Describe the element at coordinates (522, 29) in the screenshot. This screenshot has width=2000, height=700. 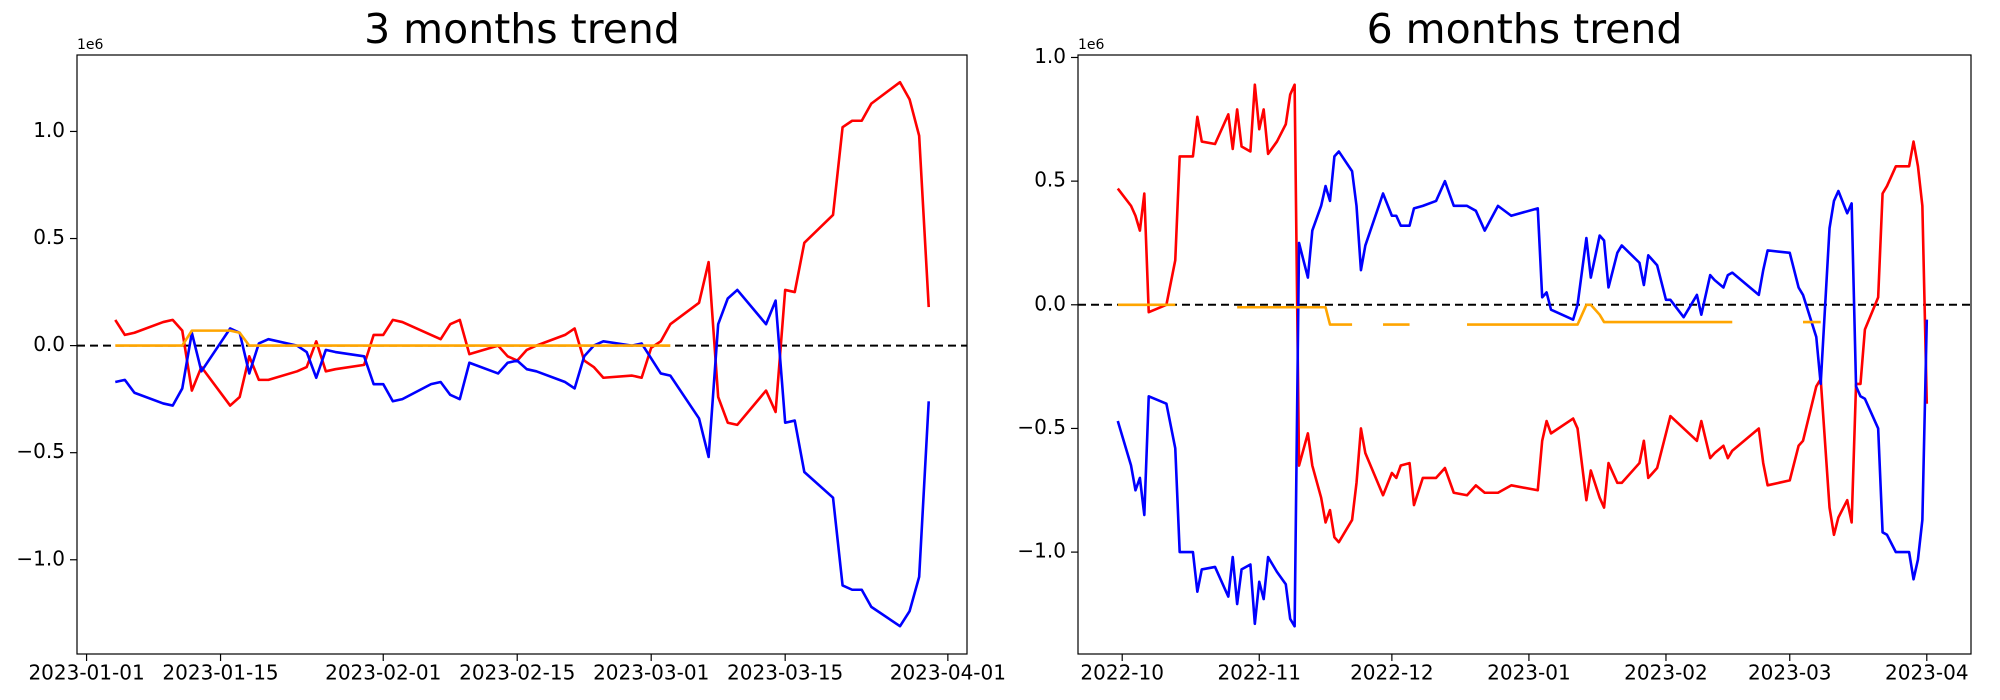
I see `chart-title: 3 months trend` at that location.